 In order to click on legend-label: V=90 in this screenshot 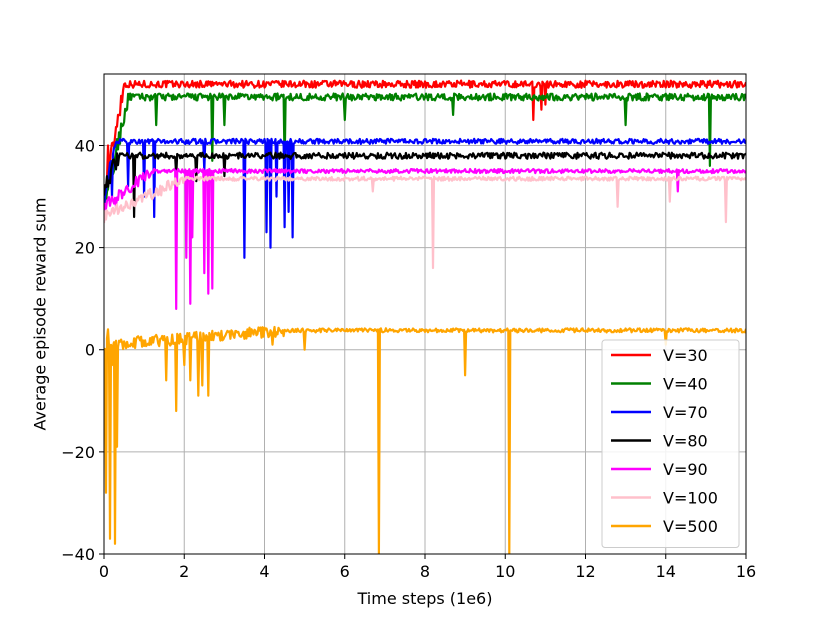, I will do `click(685, 469)`.